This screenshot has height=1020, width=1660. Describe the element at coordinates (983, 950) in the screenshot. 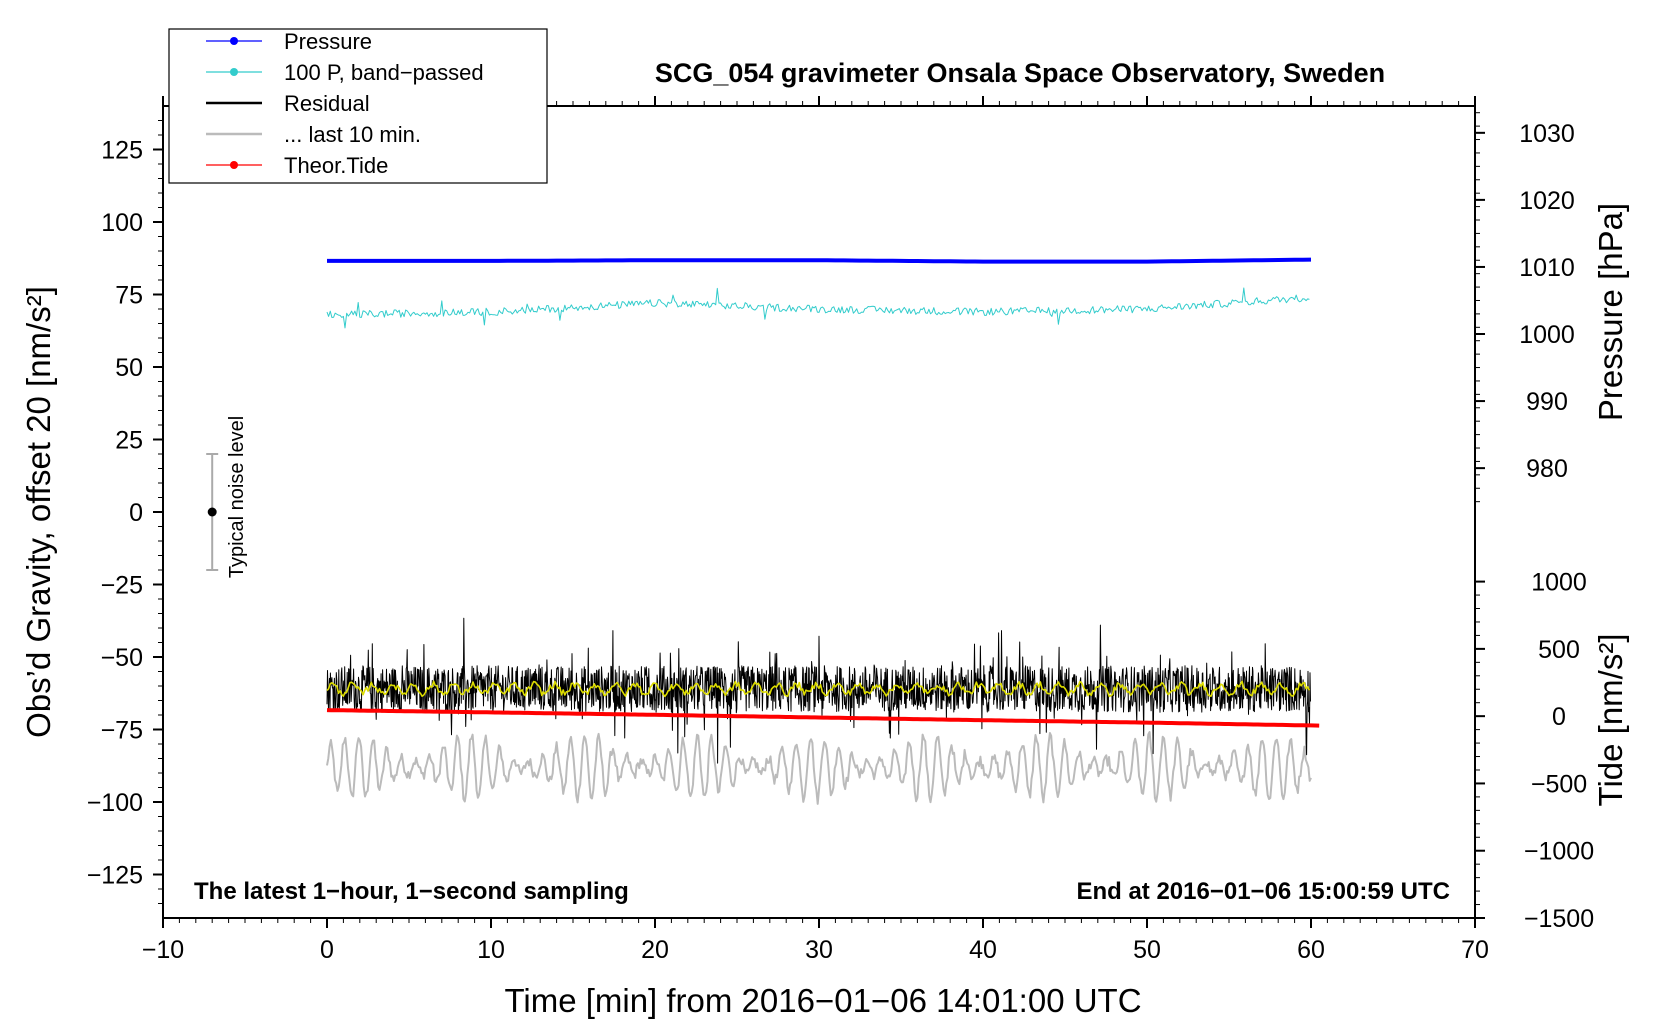

I see `x-tick-label: 40` at that location.